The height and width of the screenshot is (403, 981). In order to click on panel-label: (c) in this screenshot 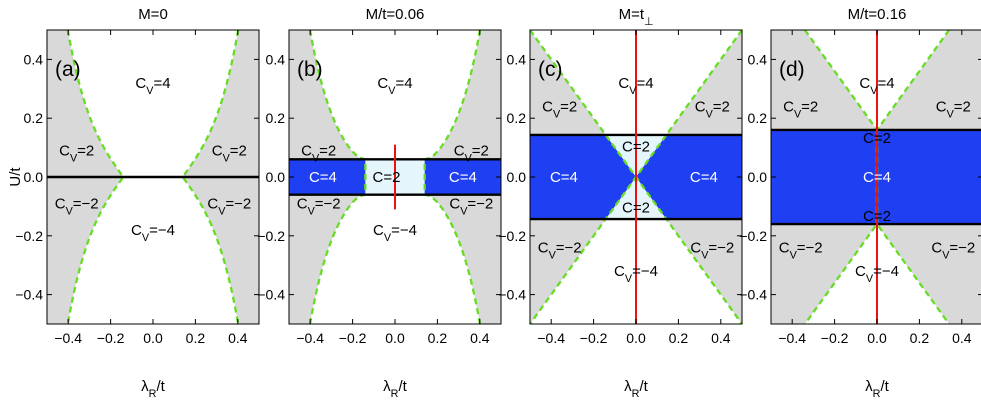, I will do `click(550, 69)`.